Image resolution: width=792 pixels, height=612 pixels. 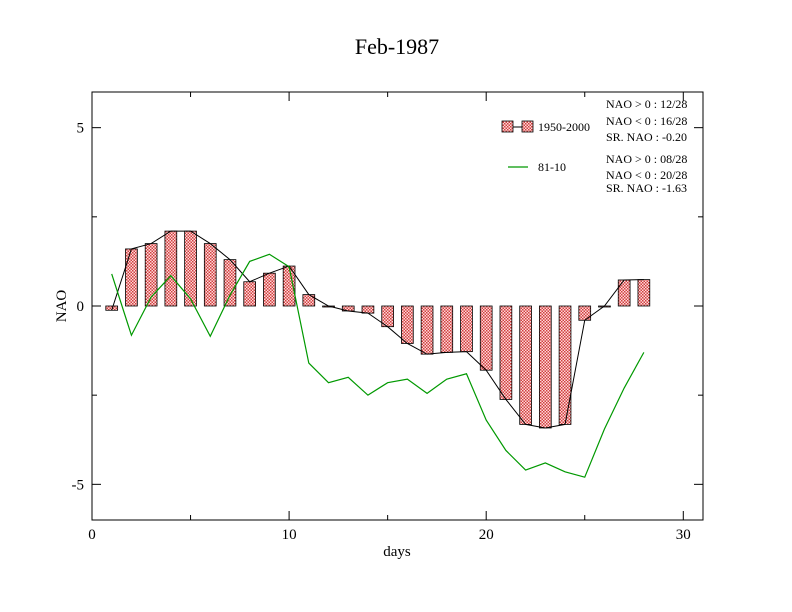 What do you see at coordinates (92, 535) in the screenshot?
I see `x-tick-label: 0` at bounding box center [92, 535].